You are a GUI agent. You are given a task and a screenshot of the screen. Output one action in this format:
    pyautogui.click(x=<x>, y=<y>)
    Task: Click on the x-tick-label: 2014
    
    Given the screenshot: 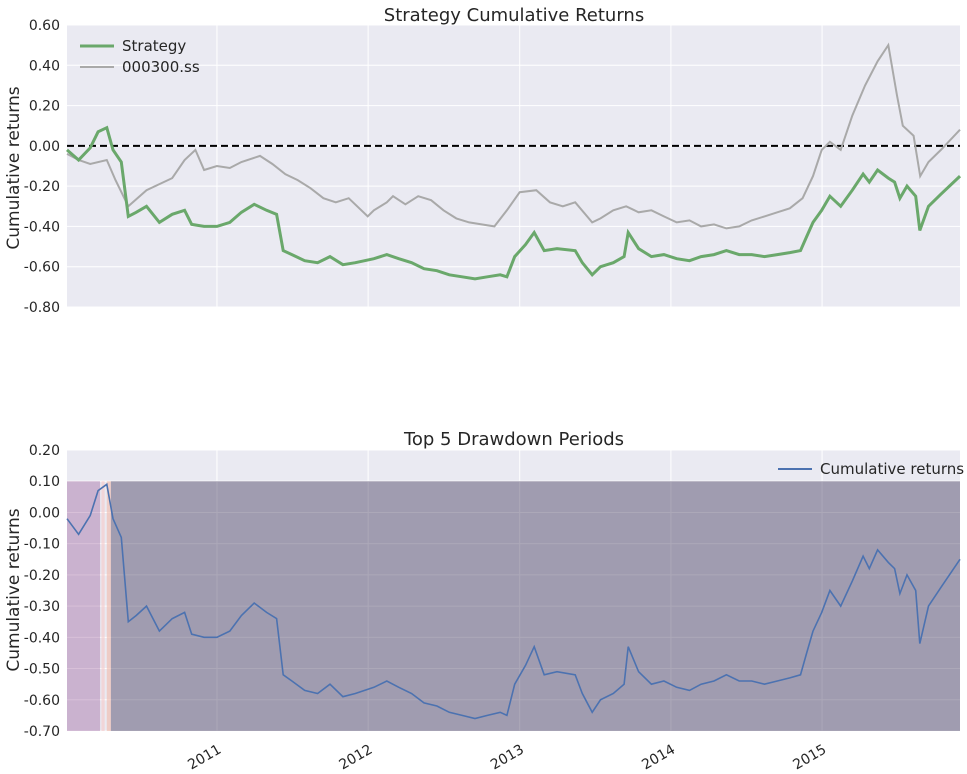 What is the action you would take?
    pyautogui.click(x=658, y=758)
    